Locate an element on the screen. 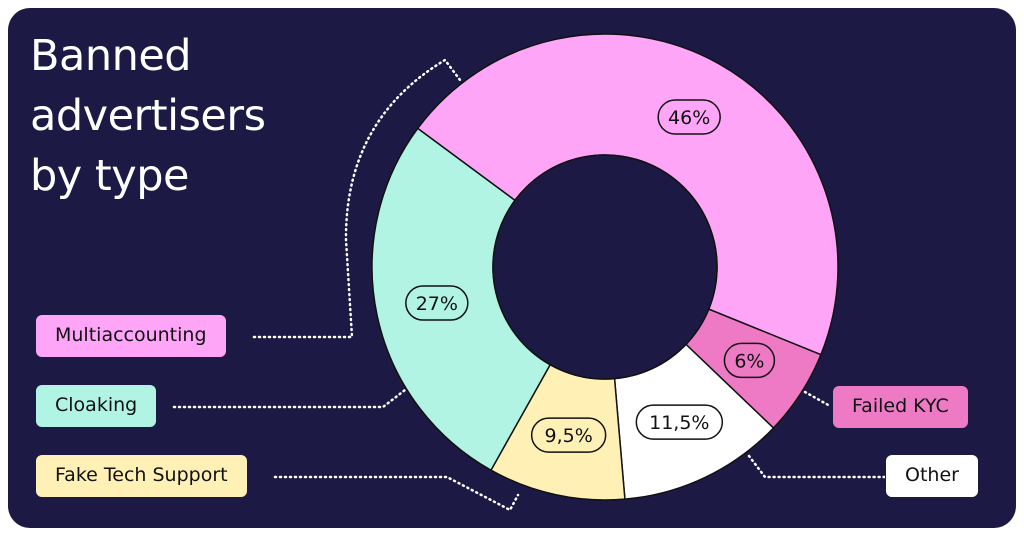 The height and width of the screenshot is (536, 1024). donut-hole is located at coordinates (605, 267).